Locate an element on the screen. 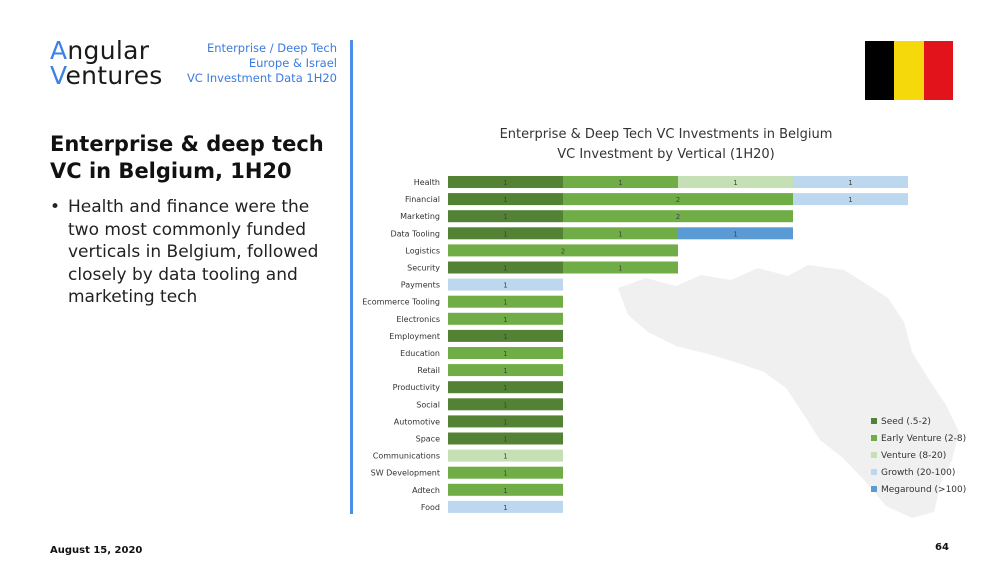  data-label-space-seed-5-2: 1 is located at coordinates (505, 440).